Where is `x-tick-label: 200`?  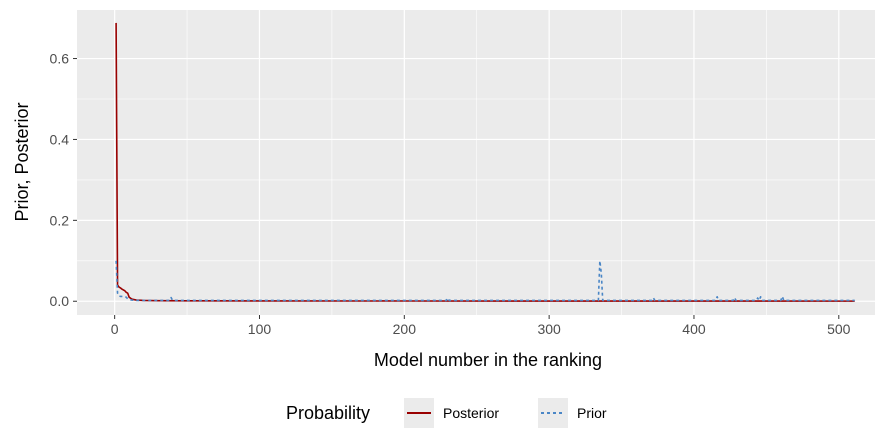 x-tick-label: 200 is located at coordinates (405, 329).